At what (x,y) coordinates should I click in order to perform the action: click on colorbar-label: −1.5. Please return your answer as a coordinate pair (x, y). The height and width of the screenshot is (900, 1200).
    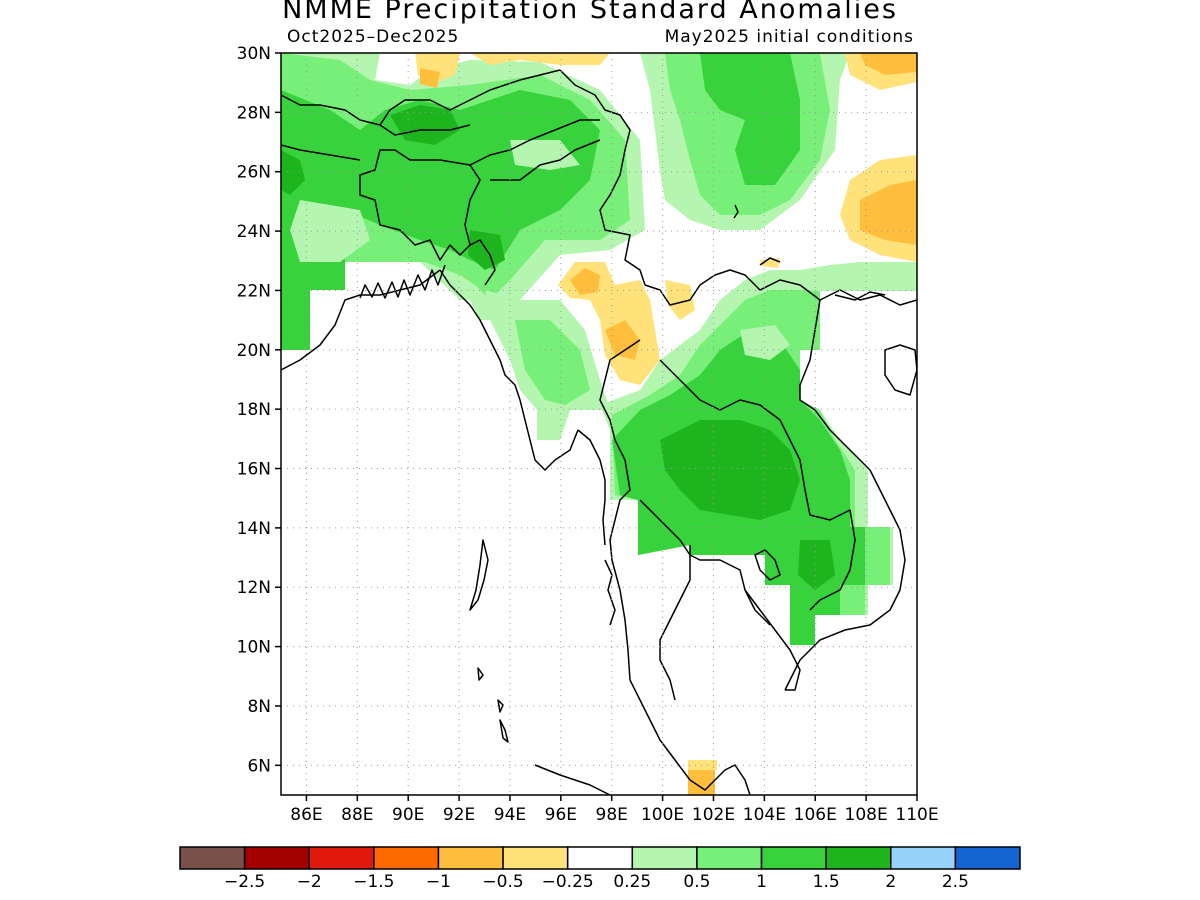
    Looking at the image, I should click on (373, 882).